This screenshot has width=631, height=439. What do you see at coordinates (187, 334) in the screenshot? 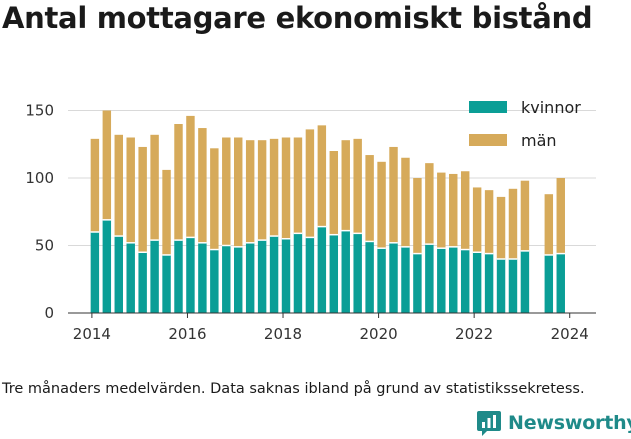
I see `x-tick-label-2016: 2016` at bounding box center [187, 334].